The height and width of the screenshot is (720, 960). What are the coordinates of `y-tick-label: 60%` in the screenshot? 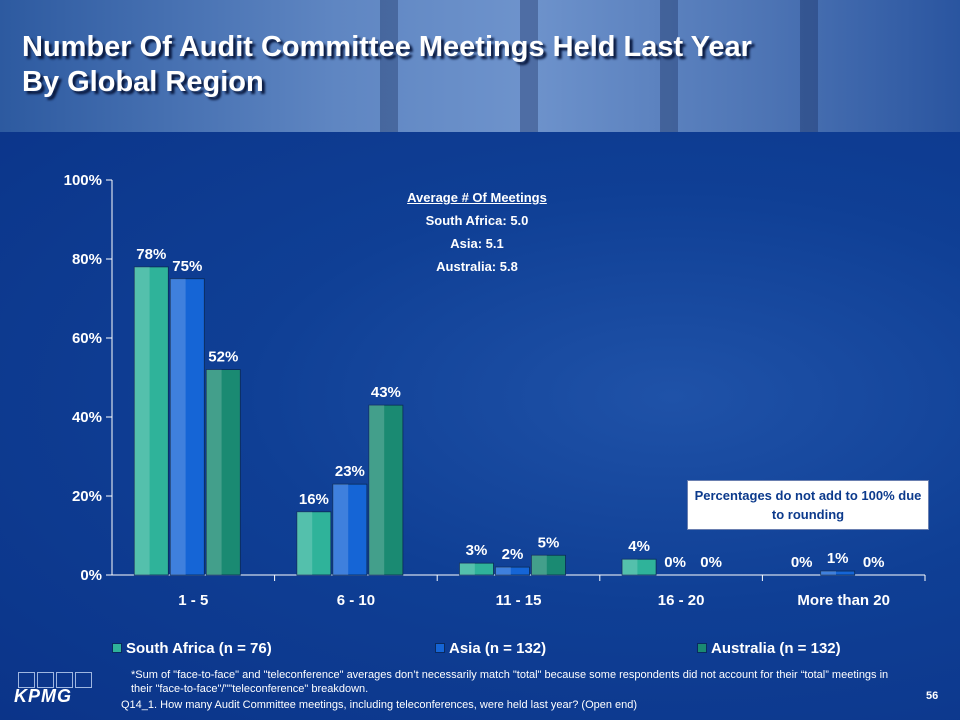 It's located at (87, 338).